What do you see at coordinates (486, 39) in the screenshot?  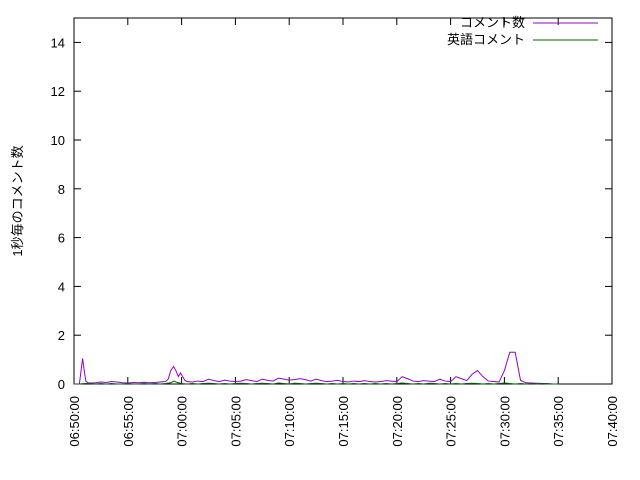 I see `legend-label-2: 英語コメント` at bounding box center [486, 39].